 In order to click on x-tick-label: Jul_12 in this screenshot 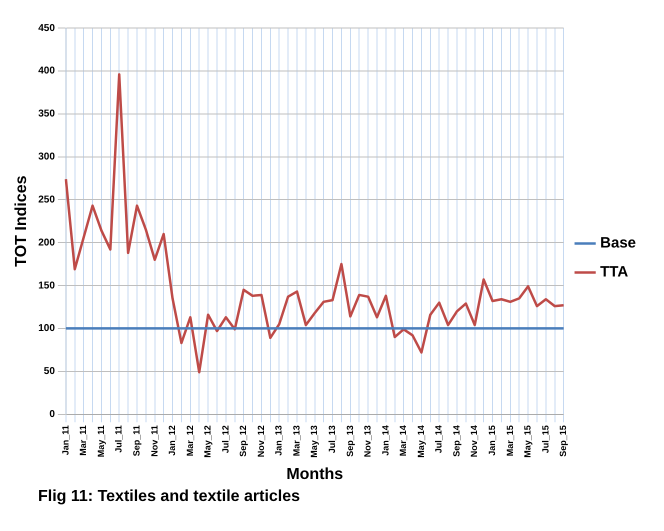, I will do `click(225, 439)`.